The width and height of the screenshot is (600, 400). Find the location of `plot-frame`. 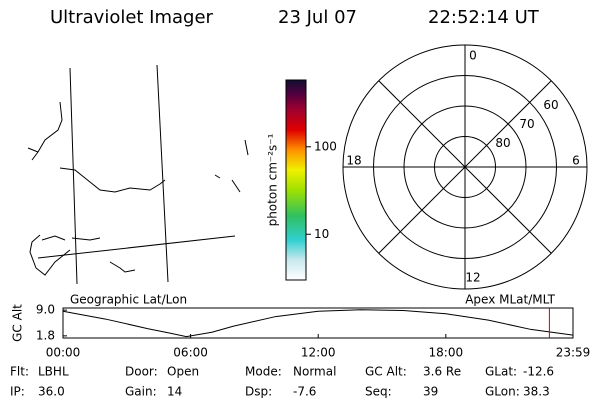

plot-frame is located at coordinates (318, 323).